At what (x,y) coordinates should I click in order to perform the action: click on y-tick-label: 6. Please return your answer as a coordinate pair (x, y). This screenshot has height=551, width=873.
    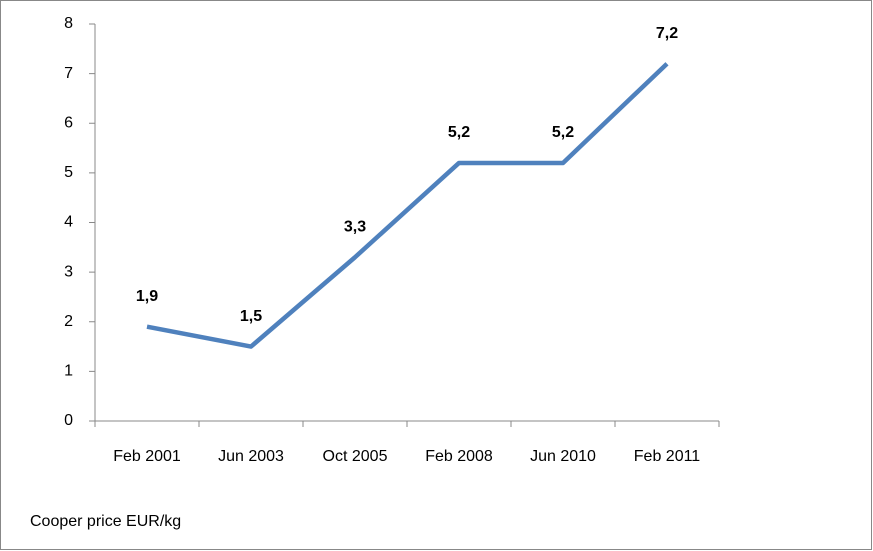
    Looking at the image, I should click on (68, 122).